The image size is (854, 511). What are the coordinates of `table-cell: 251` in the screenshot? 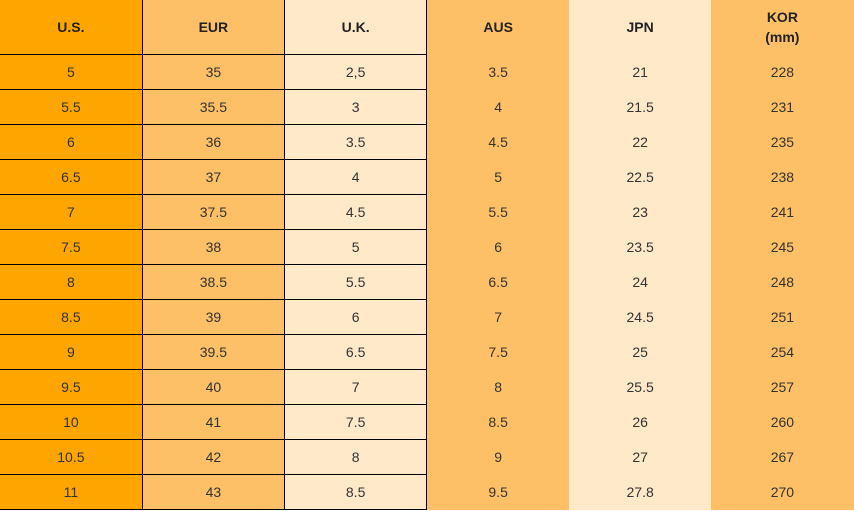 It's located at (782, 317).